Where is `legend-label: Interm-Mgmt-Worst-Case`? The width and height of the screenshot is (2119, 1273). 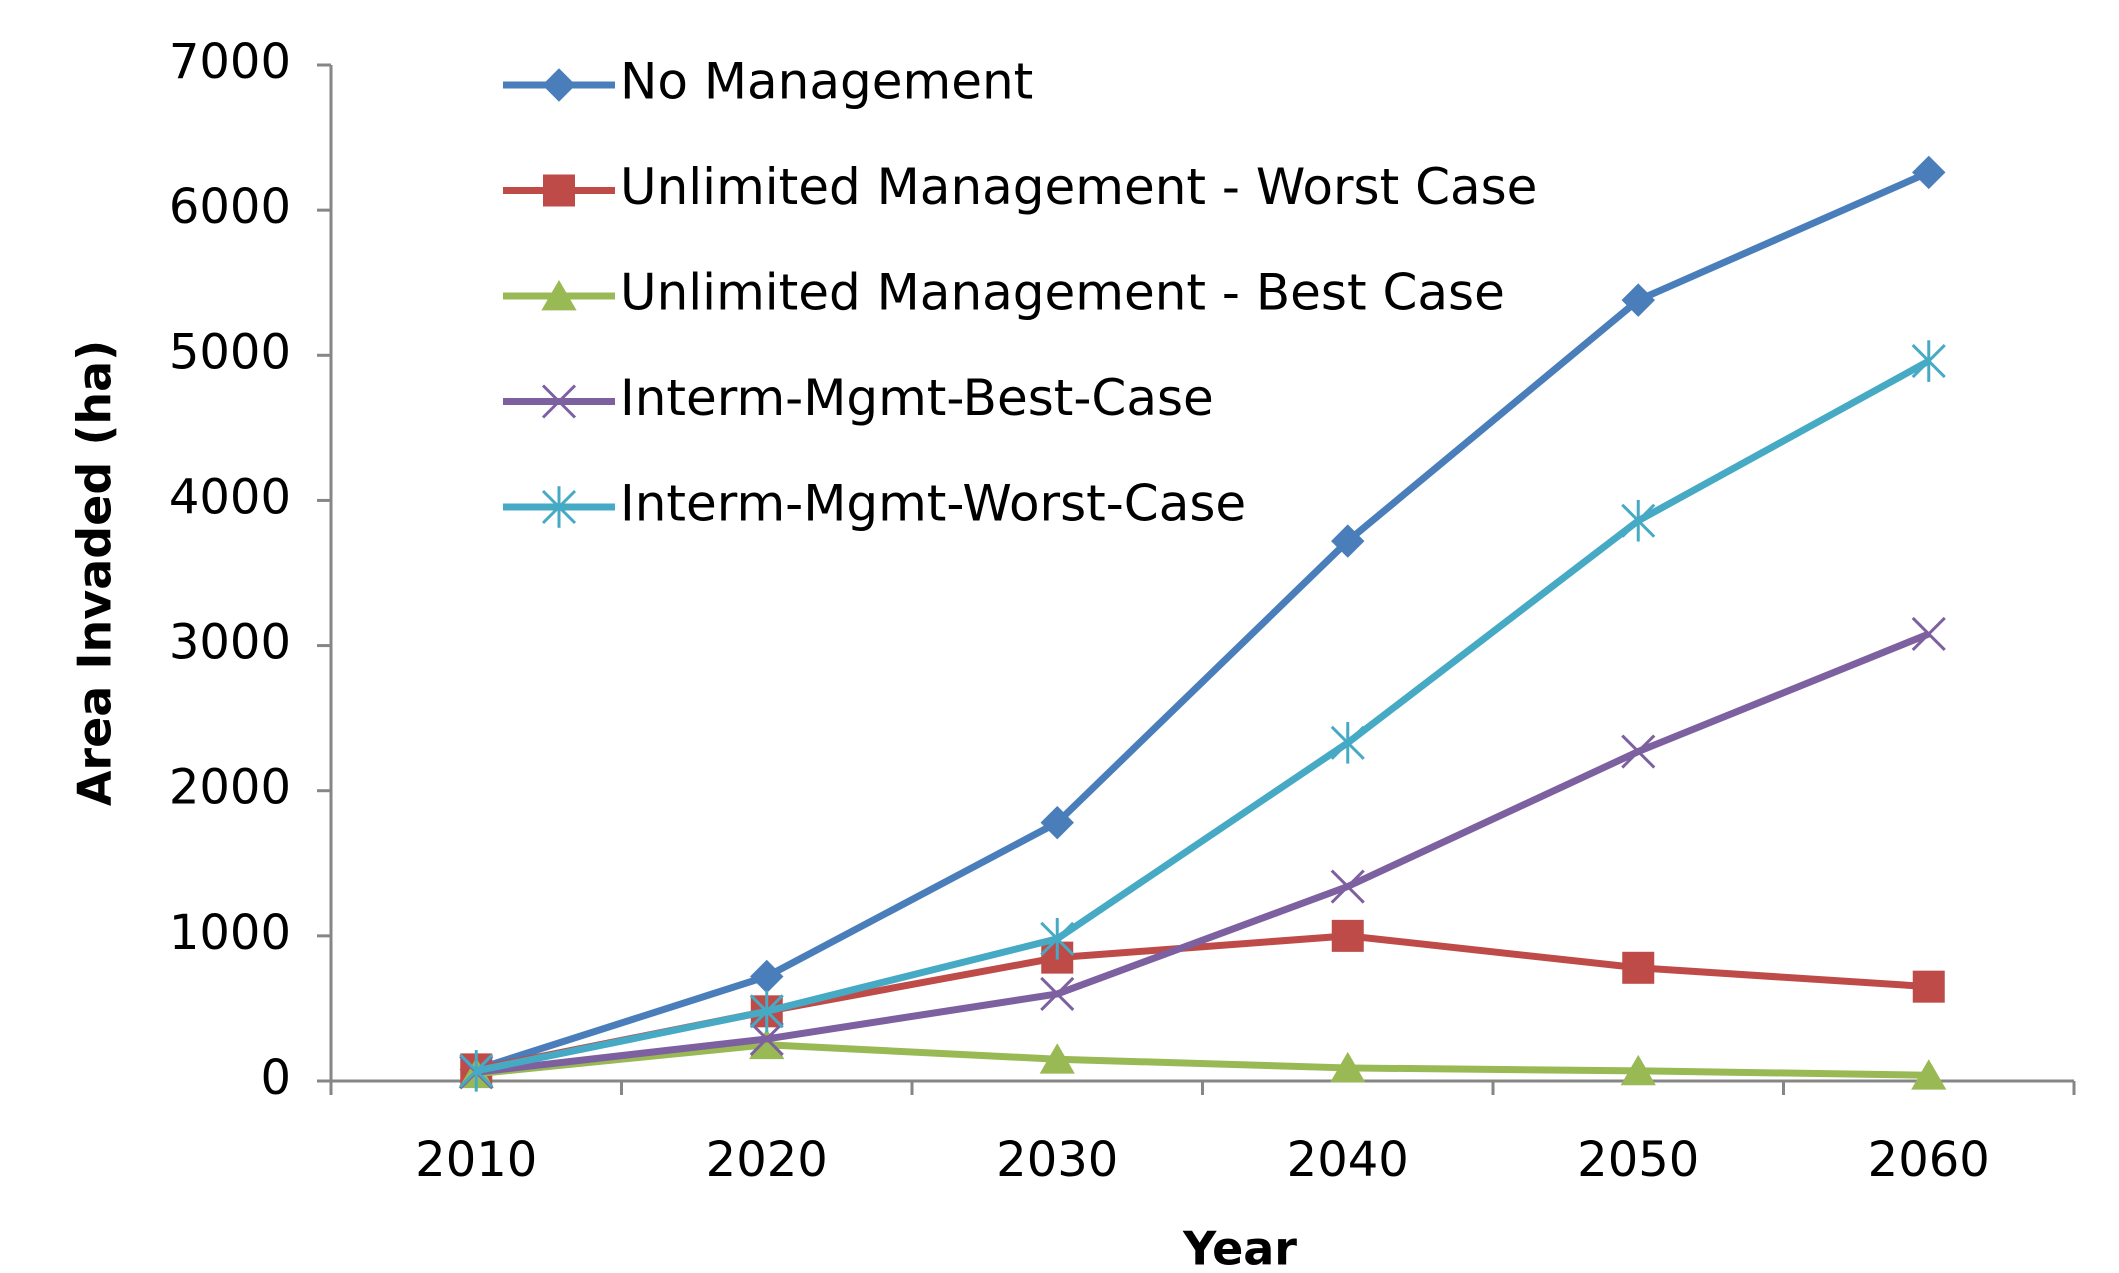 legend-label: Interm-Mgmt-Worst-Case is located at coordinates (933, 504).